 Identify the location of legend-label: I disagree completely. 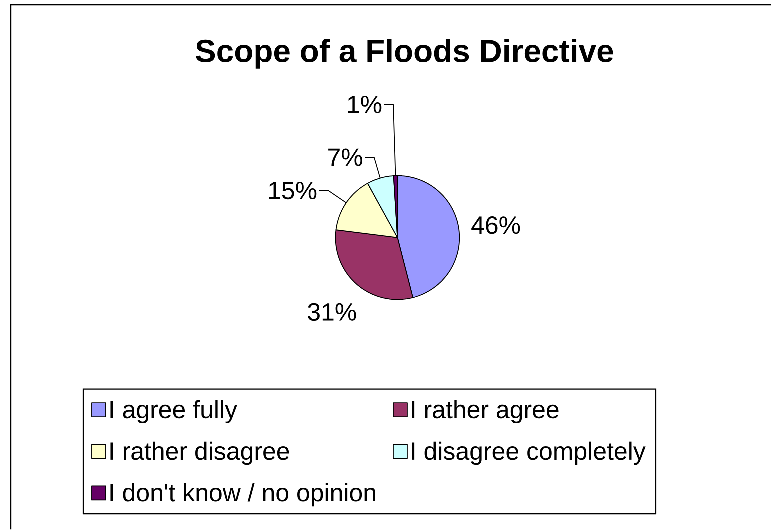
(529, 454).